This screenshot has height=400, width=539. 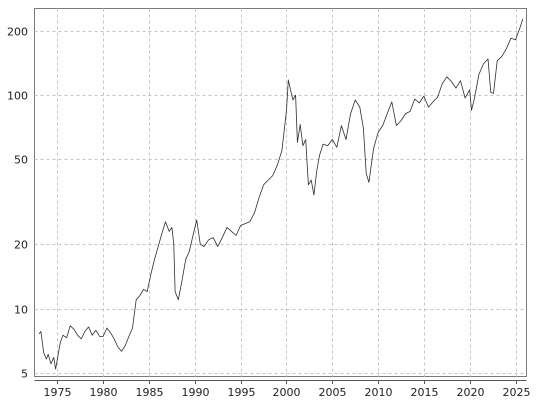 I want to click on x-tick-label: 2005, so click(x=333, y=392).